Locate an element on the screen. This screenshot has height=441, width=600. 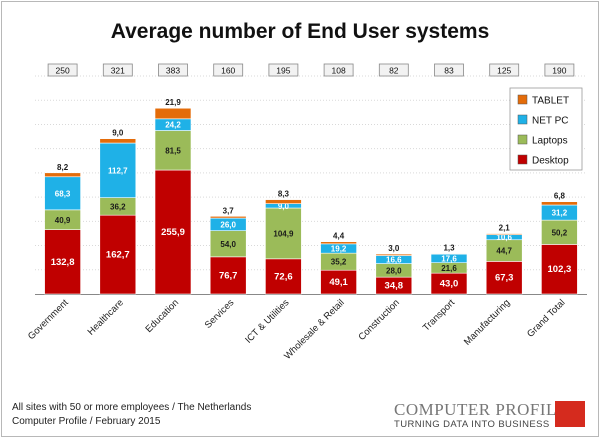
total-label: 190 is located at coordinates (559, 71).